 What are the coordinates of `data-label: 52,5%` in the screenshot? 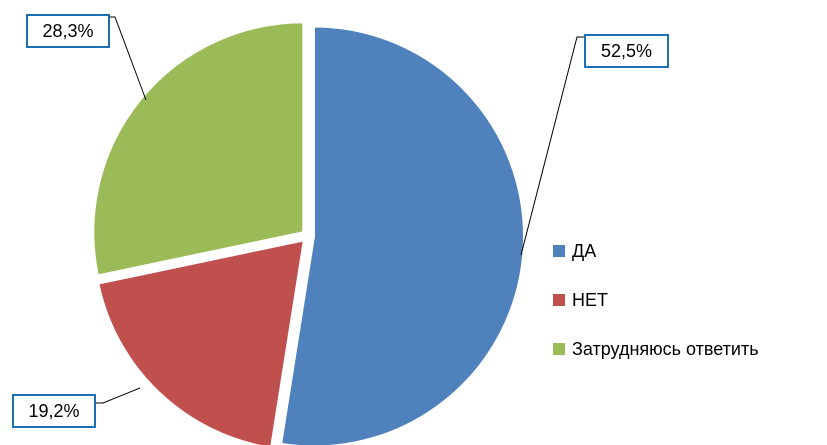 It's located at (626, 51).